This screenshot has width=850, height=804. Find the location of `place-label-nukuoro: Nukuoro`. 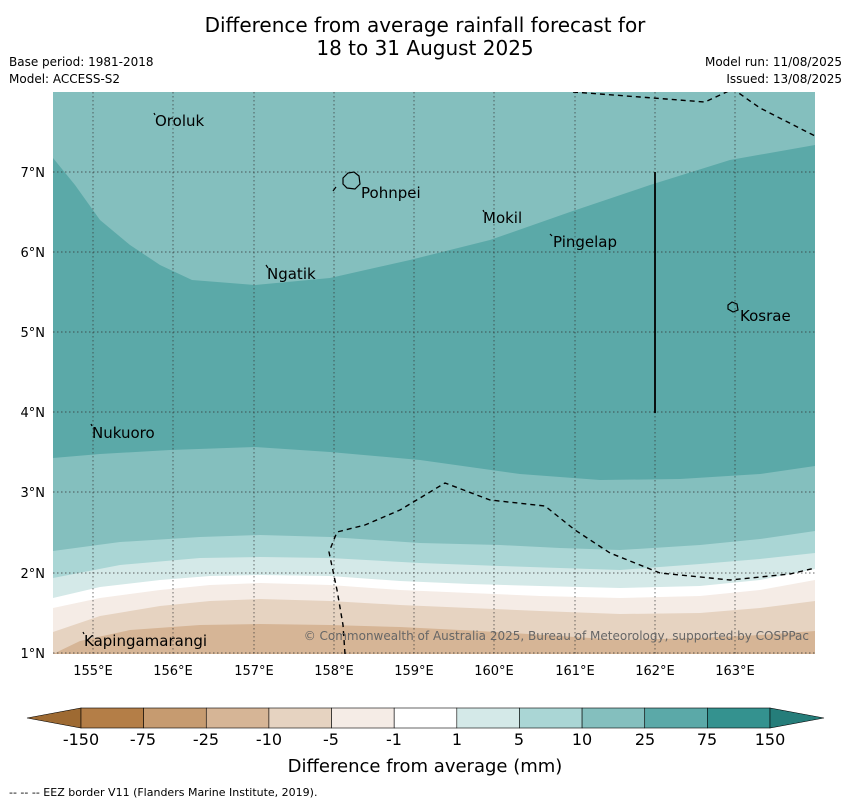

place-label-nukuoro: Nukuoro is located at coordinates (123, 433).